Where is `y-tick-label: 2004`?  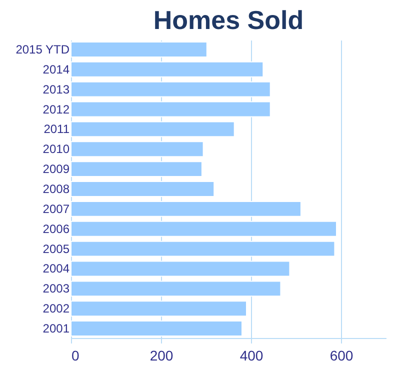
y-tick-label: 2004 is located at coordinates (56, 269).